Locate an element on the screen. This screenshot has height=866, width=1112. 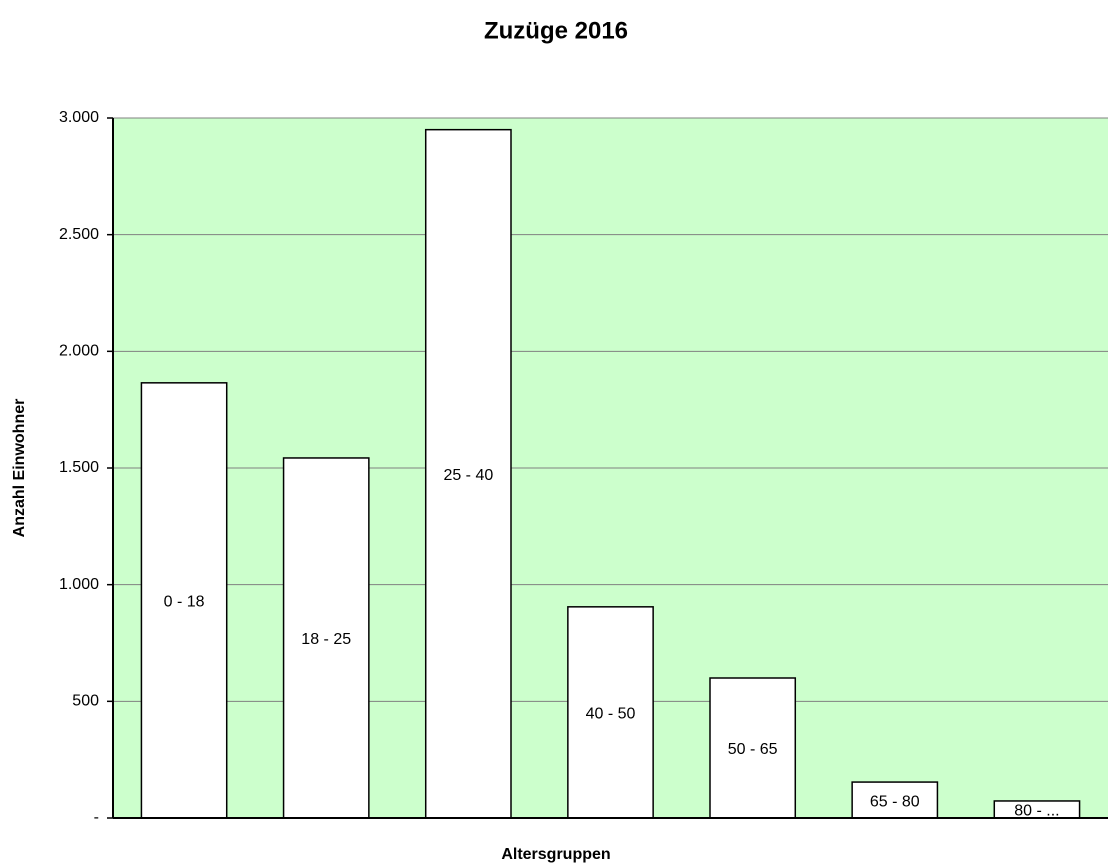
y-tick-label: - is located at coordinates (96, 817).